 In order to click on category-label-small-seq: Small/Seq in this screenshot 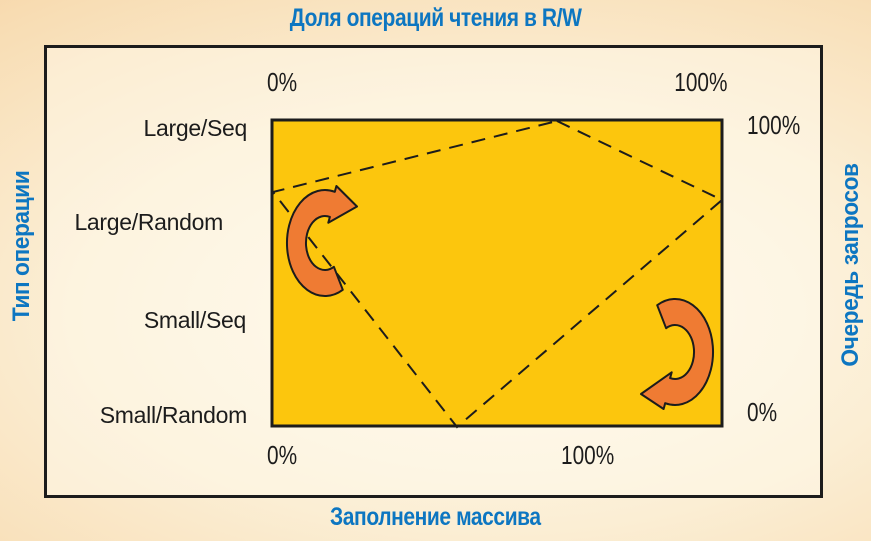, I will do `click(194, 320)`.